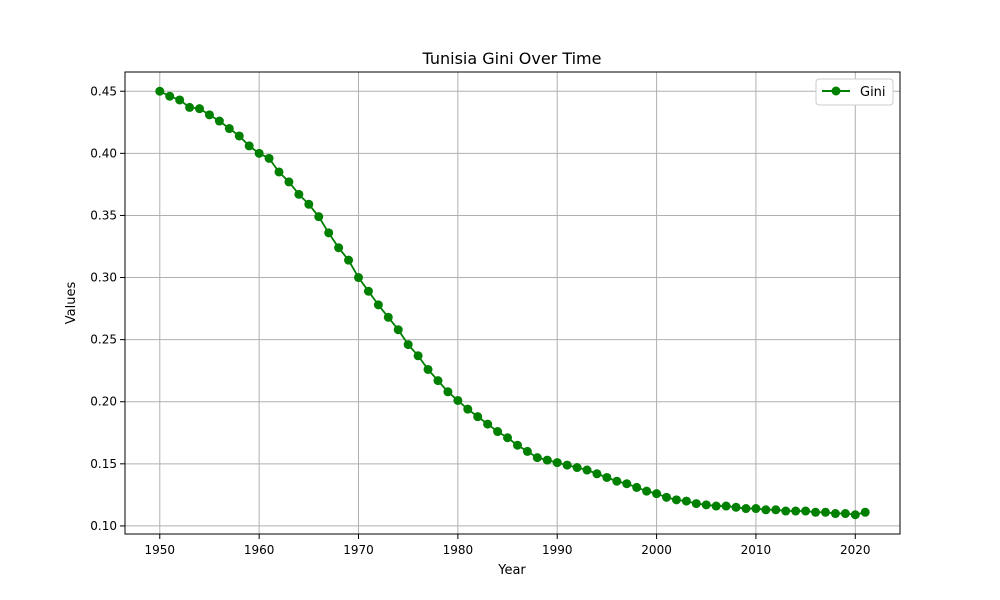 The width and height of the screenshot is (1000, 600). I want to click on legend: Gini, so click(854, 92).